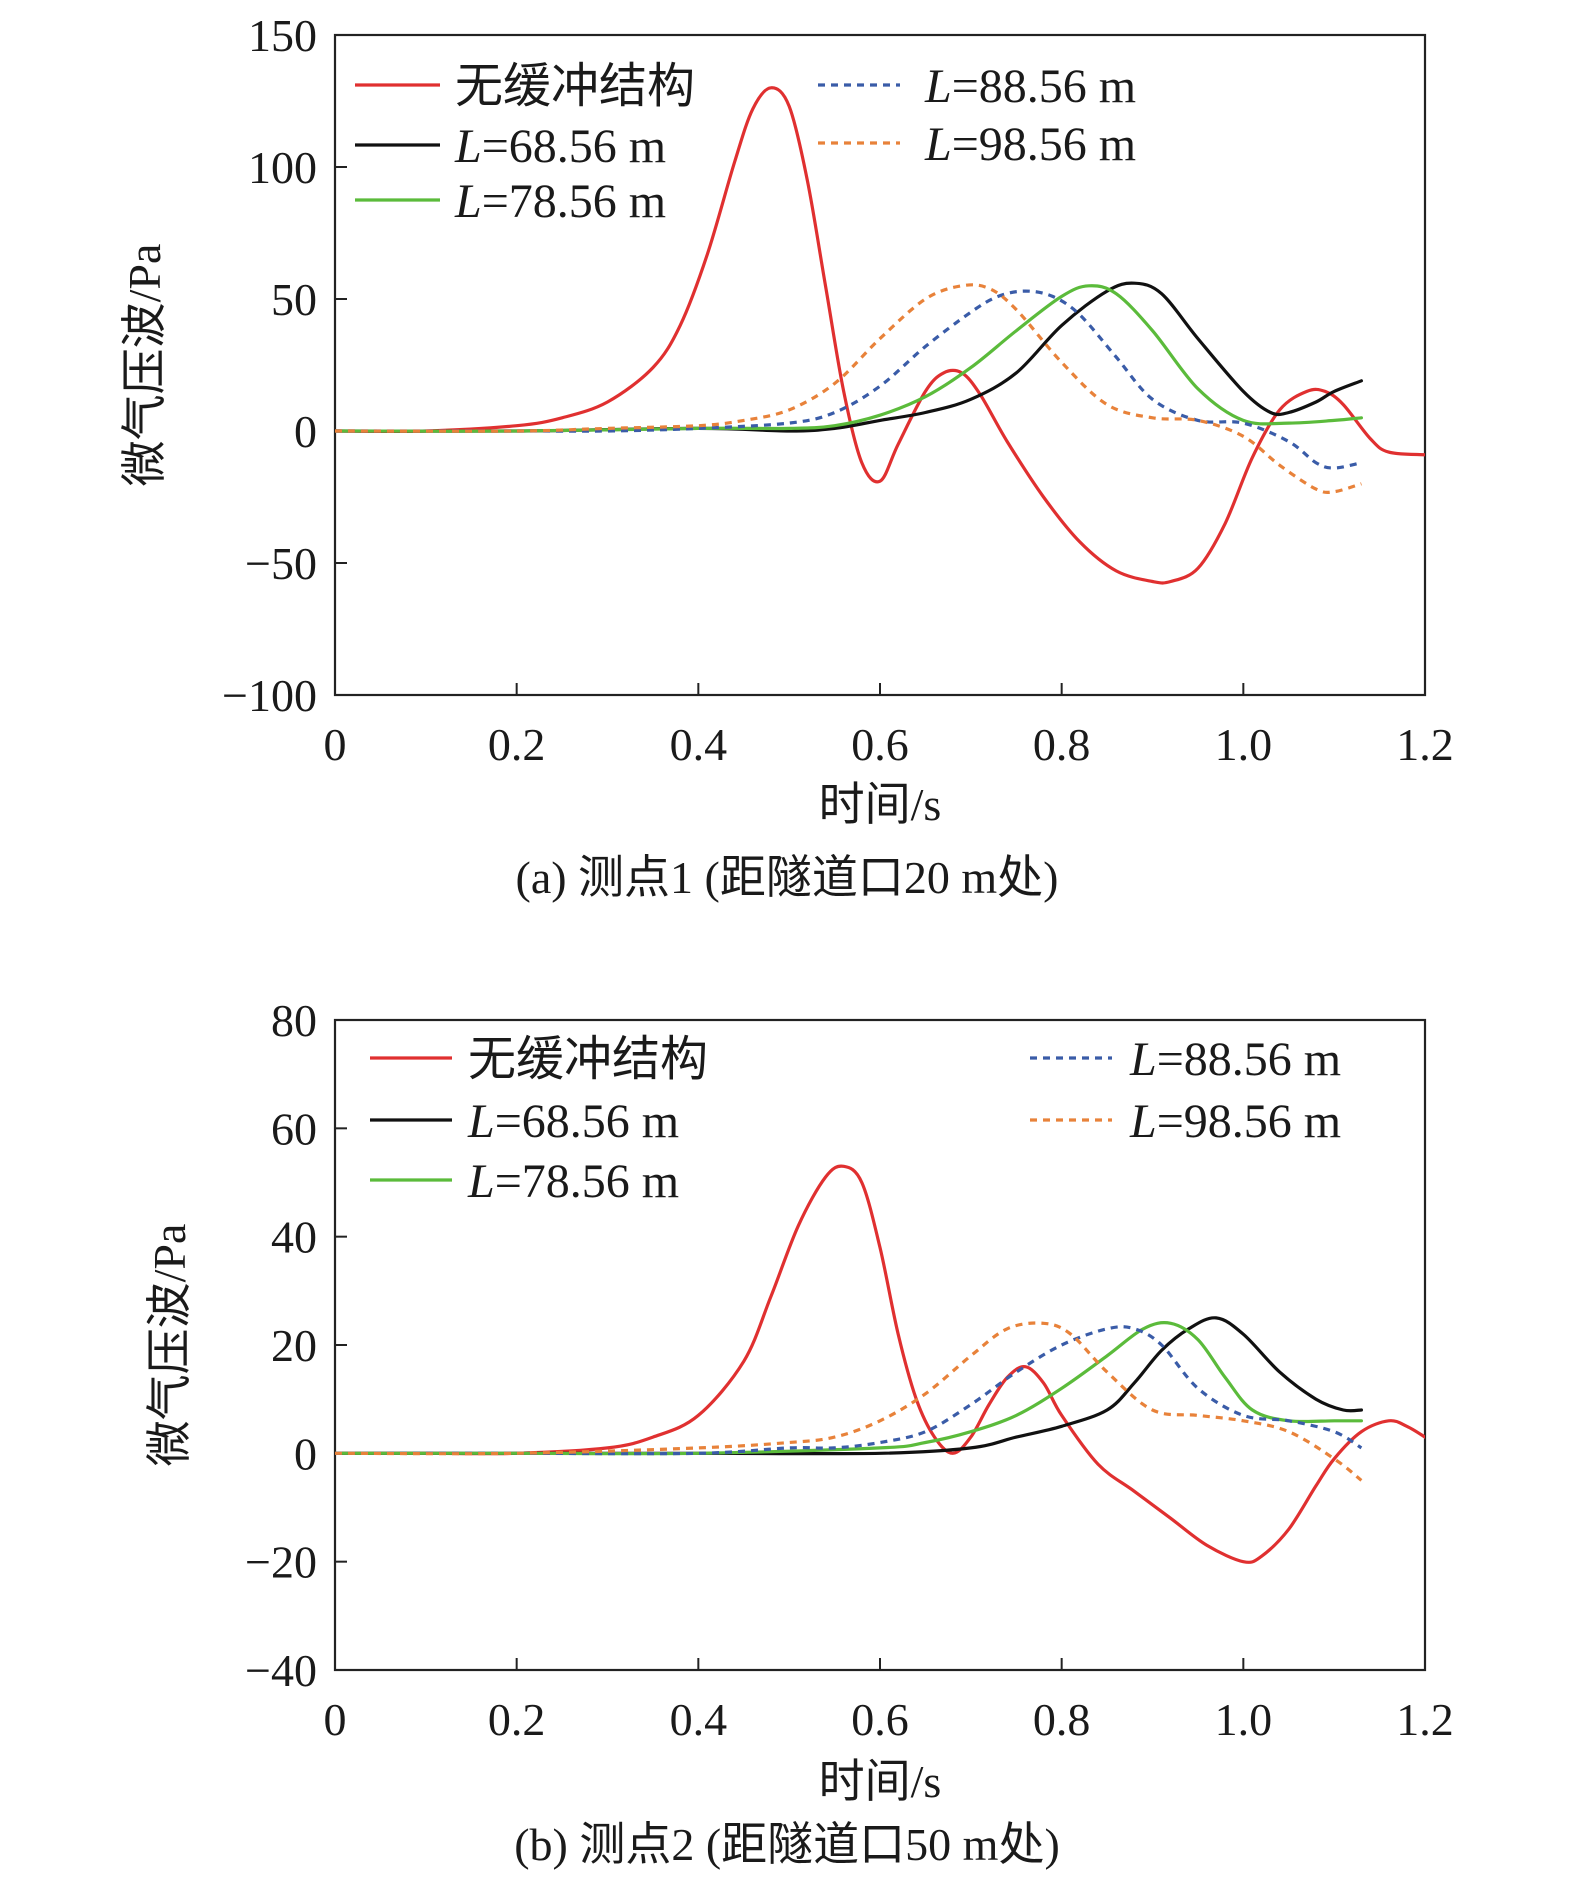 This screenshot has height=1882, width=1575. I want to click on chart-a-x-tick-label: 1.2, so click(1425, 744).